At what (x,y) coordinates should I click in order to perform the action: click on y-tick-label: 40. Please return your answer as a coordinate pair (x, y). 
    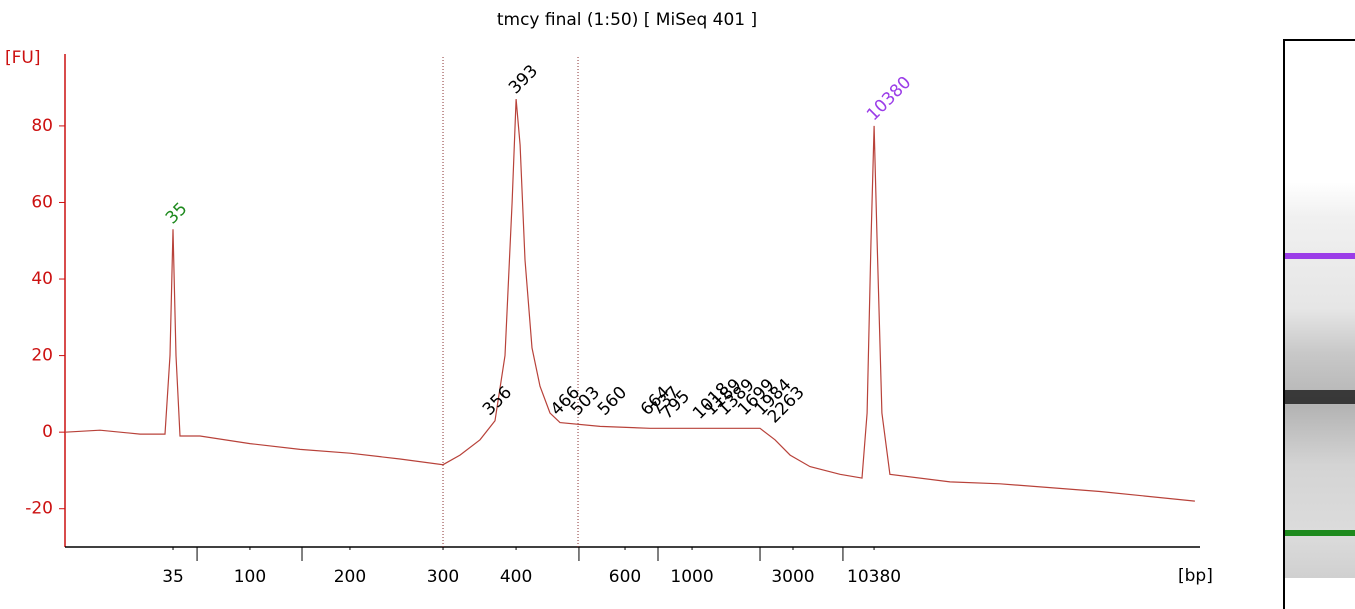
    Looking at the image, I should click on (42, 279).